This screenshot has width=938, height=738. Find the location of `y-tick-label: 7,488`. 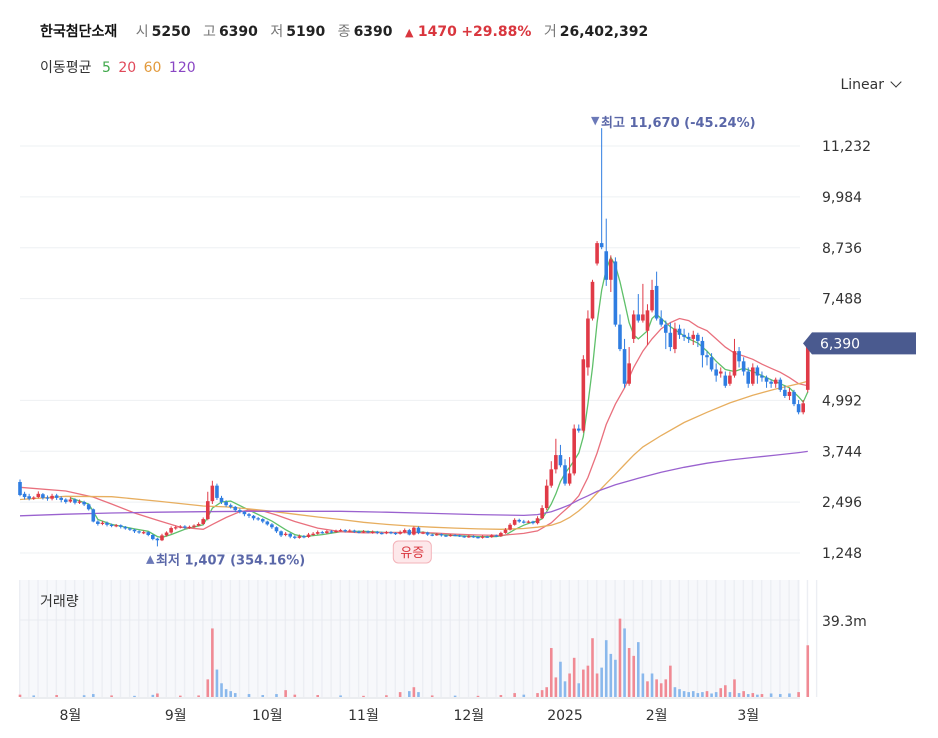

y-tick-label: 7,488 is located at coordinates (842, 300).